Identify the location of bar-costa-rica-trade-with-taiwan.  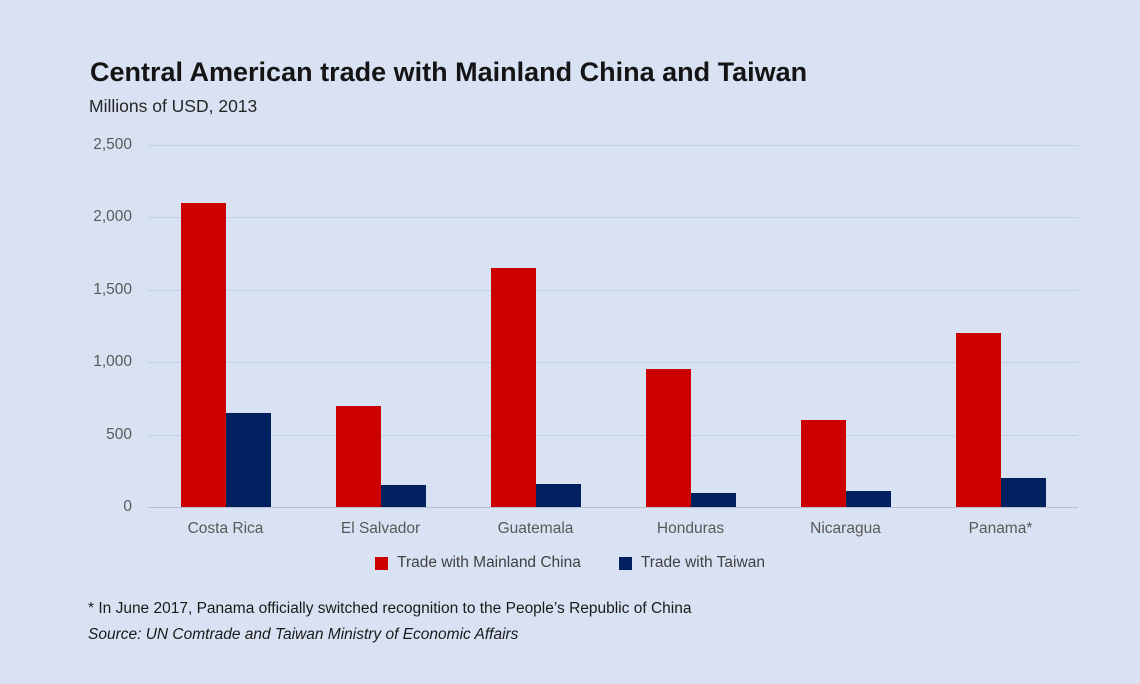
(248, 459).